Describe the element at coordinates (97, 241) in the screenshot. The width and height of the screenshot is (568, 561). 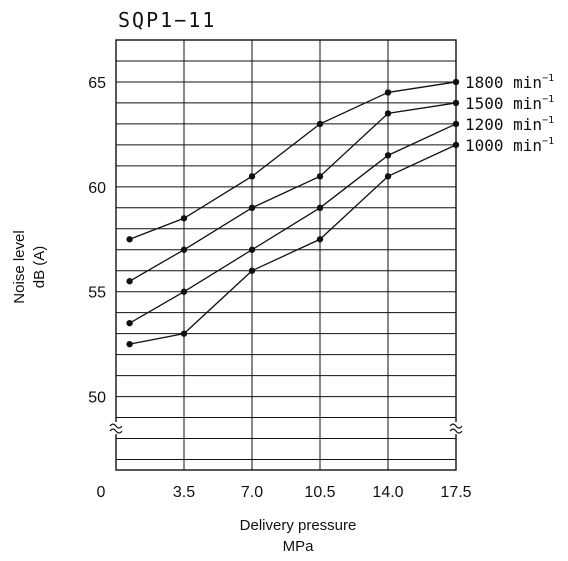
I see `y-axis-ticks: 50 55 60 65` at that location.